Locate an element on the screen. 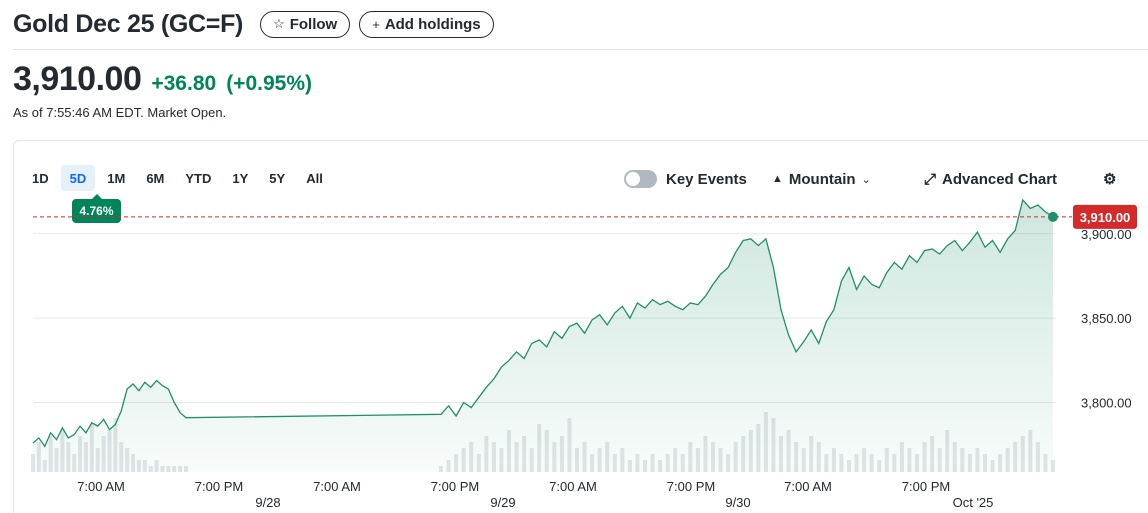 Image resolution: width=1148 pixels, height=513 pixels. chart-type-dropdown: ▲ Mountain ⌄ is located at coordinates (821, 179).